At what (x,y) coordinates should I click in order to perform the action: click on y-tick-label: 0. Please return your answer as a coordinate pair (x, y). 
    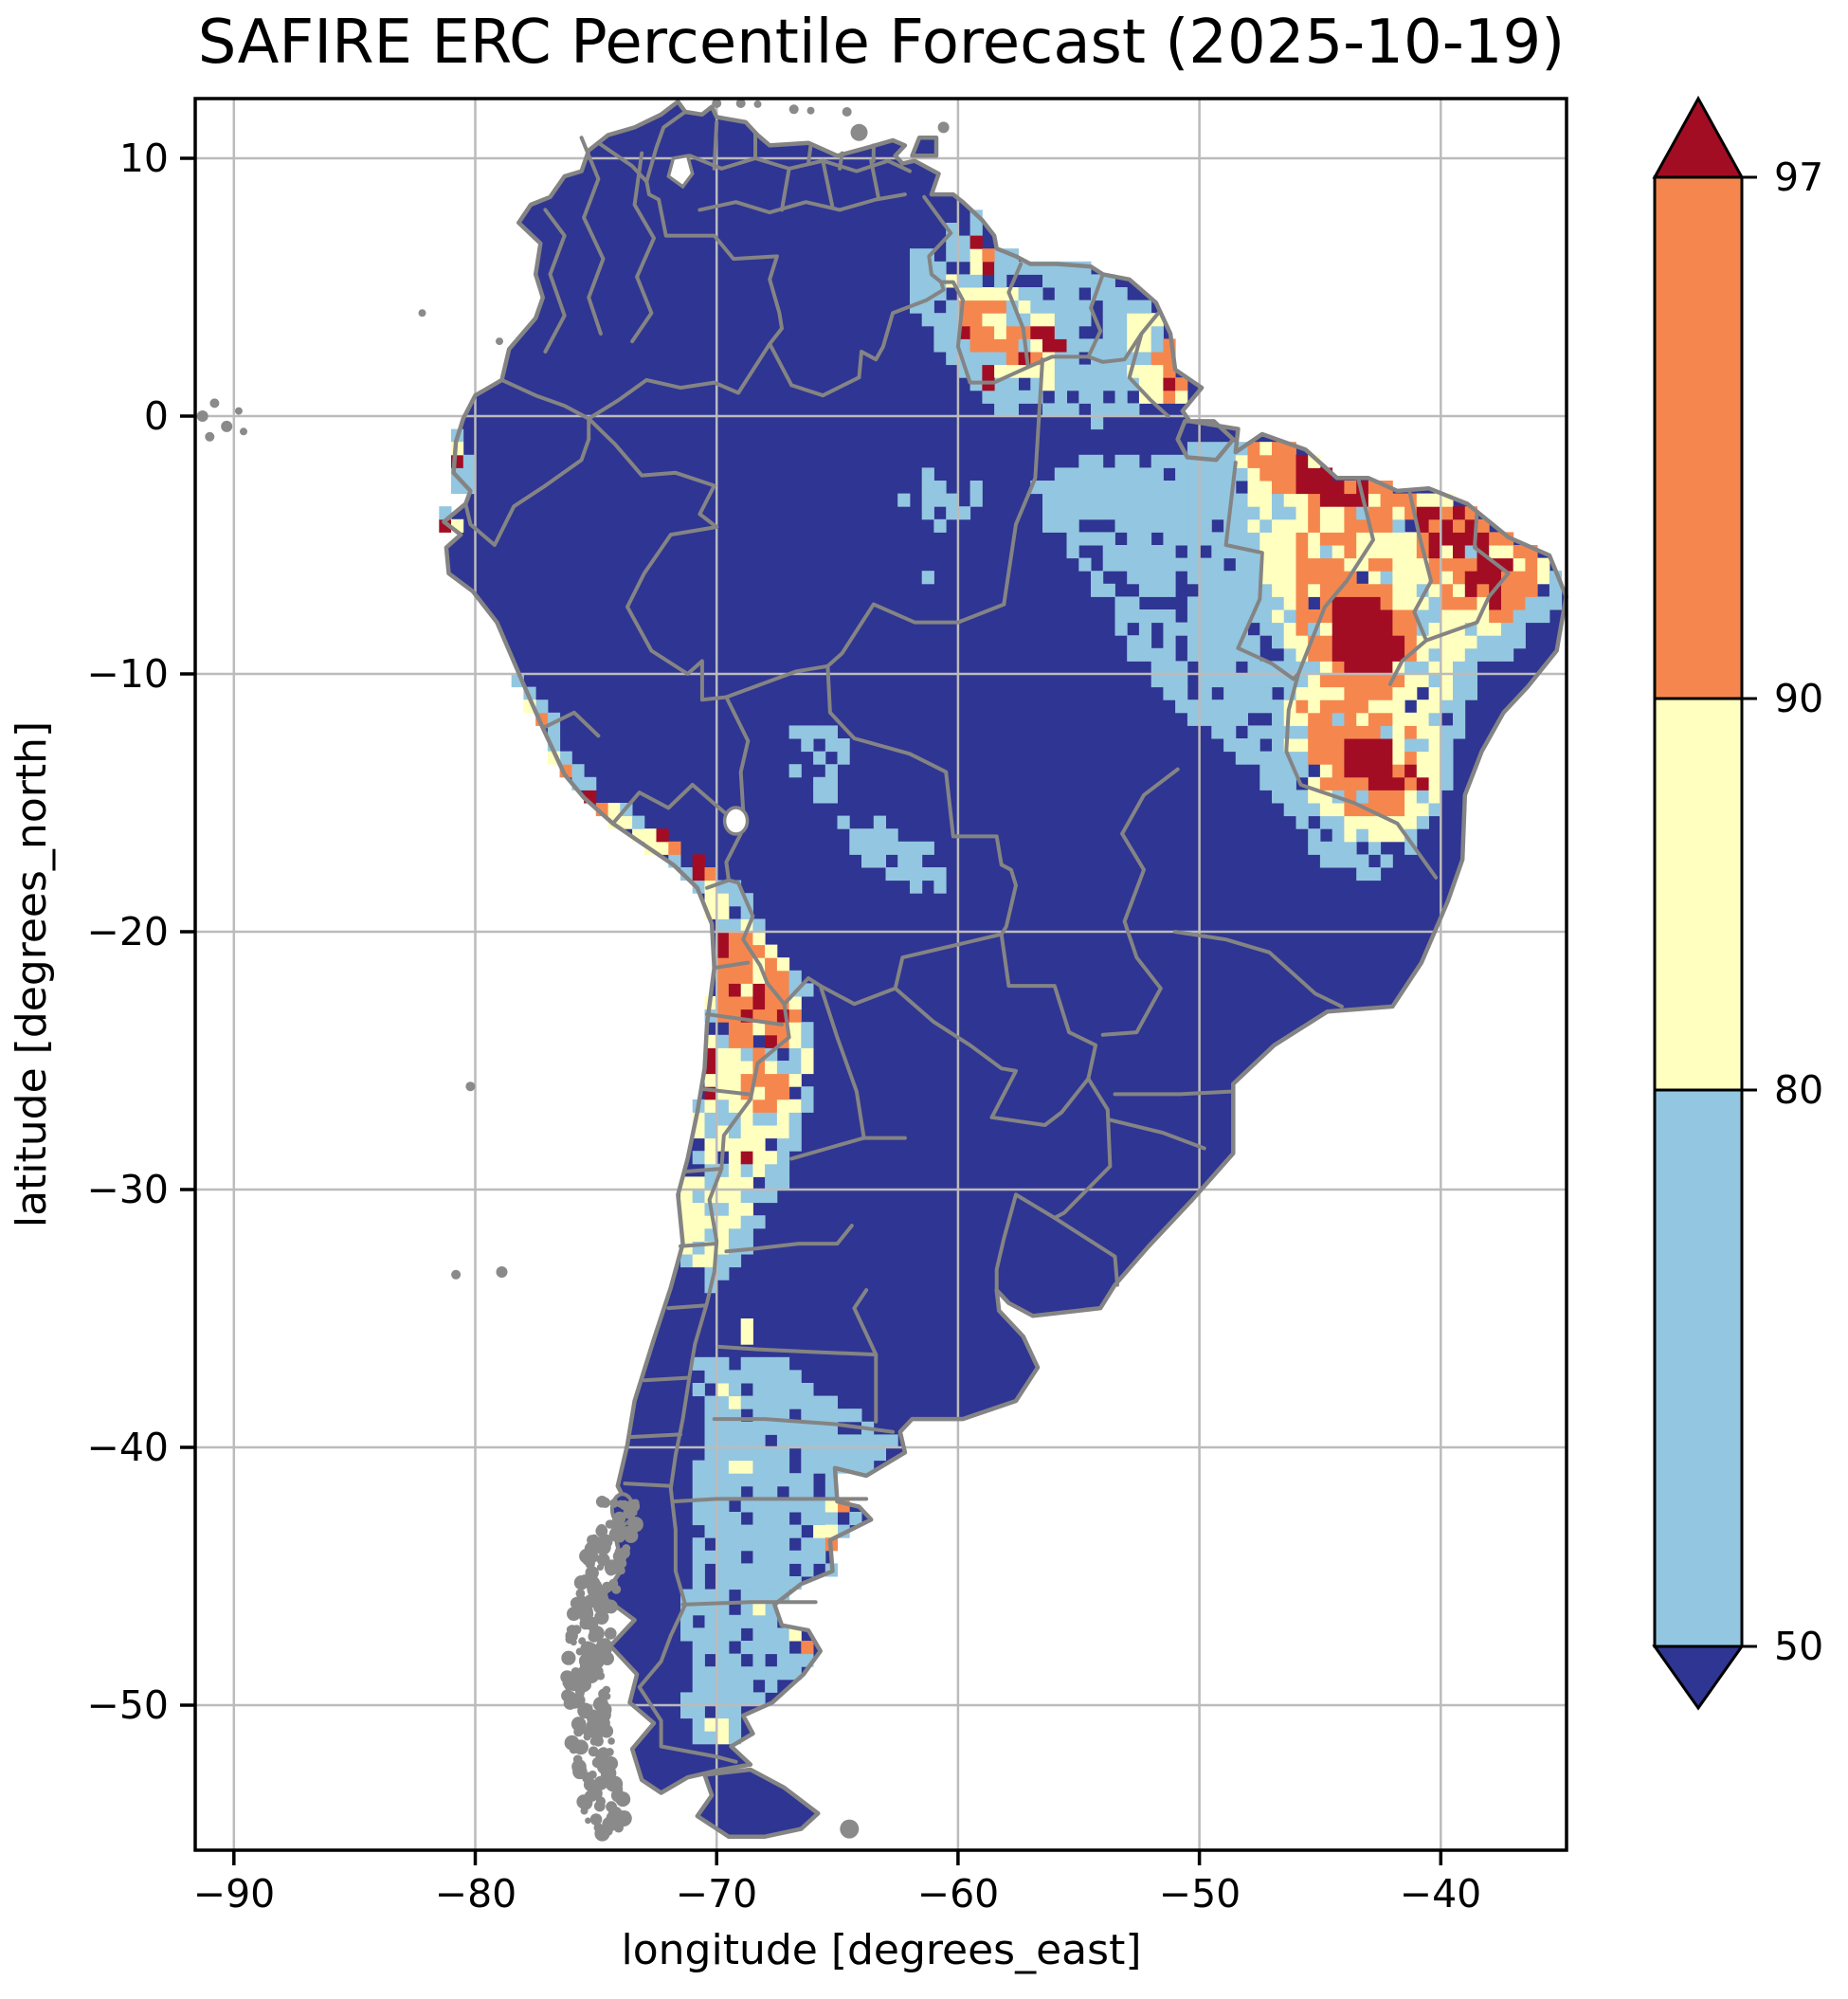
    Looking at the image, I should click on (157, 416).